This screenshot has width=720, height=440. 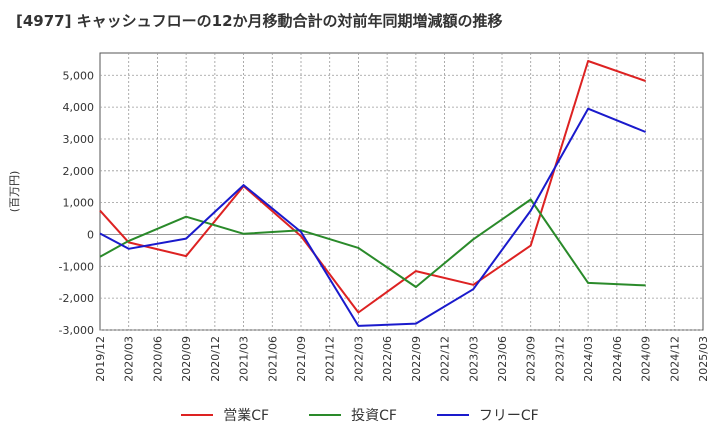 What do you see at coordinates (76, 266) in the screenshot?
I see `y-tick-label: -1,000` at bounding box center [76, 266].